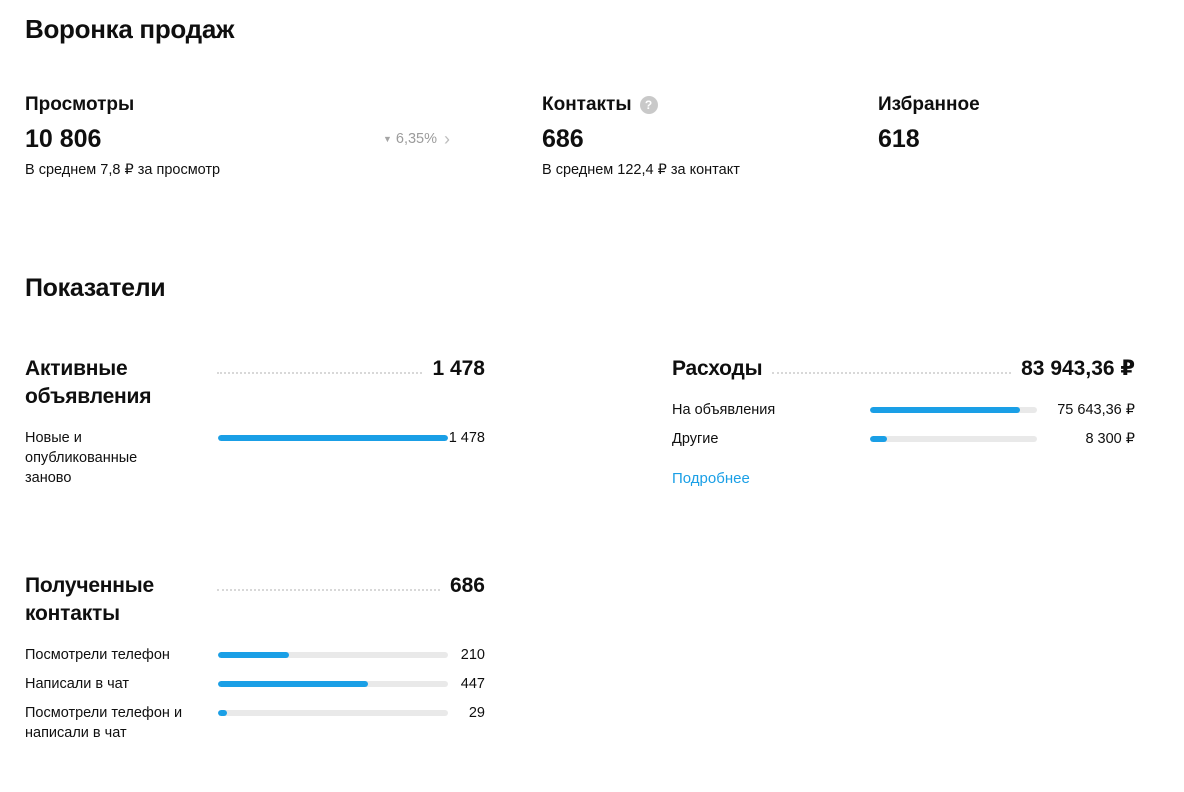 Image resolution: width=1184 pixels, height=792 pixels. Describe the element at coordinates (1078, 368) in the screenshot. I see `expenses-total: 83 943,36 ₽` at that location.